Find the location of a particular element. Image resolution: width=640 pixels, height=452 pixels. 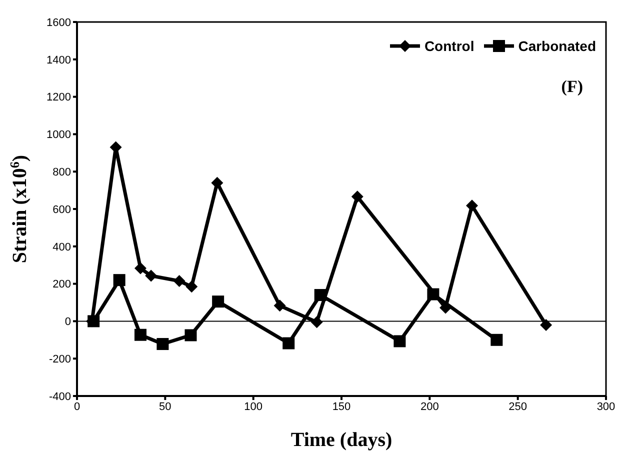

x-tick-label: 100 is located at coordinates (253, 406).